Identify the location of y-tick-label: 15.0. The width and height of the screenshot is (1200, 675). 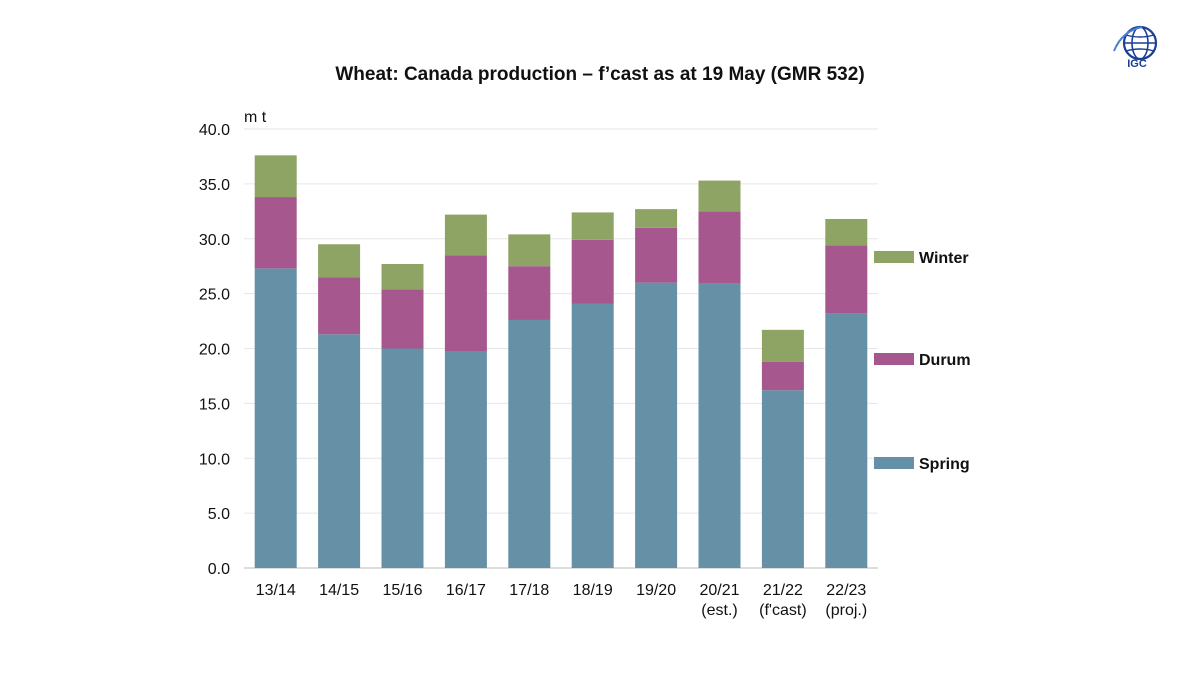
(214, 404).